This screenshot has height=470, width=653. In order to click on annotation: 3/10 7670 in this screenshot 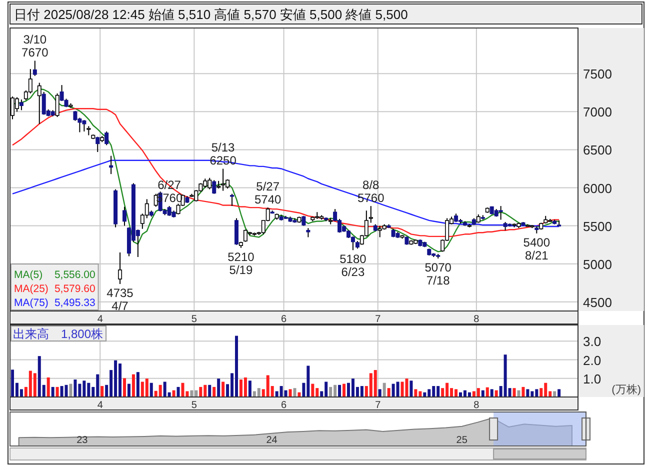, I will do `click(35, 46)`.